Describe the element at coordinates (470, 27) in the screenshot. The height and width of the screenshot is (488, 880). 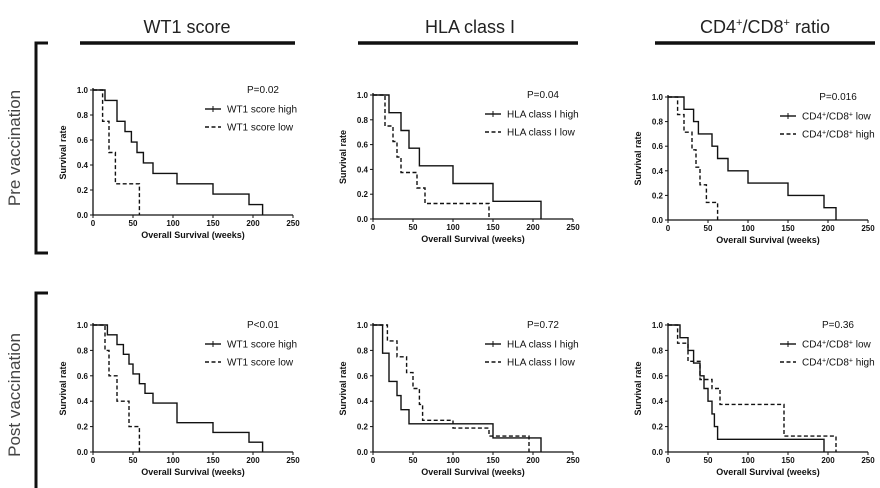
I see `col-title-hla: HLA class I` at that location.